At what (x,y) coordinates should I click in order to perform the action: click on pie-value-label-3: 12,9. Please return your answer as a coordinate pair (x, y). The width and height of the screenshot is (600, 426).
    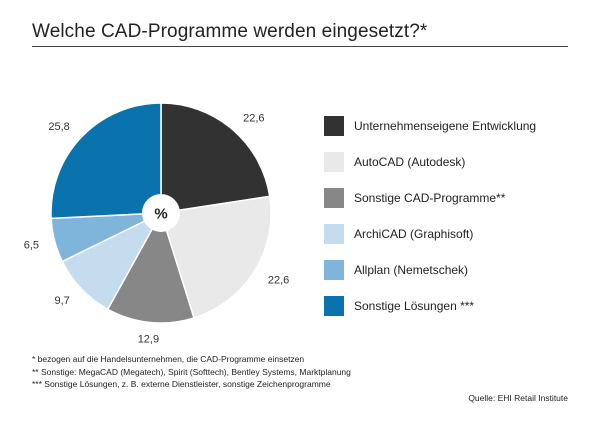
    Looking at the image, I should click on (148, 339).